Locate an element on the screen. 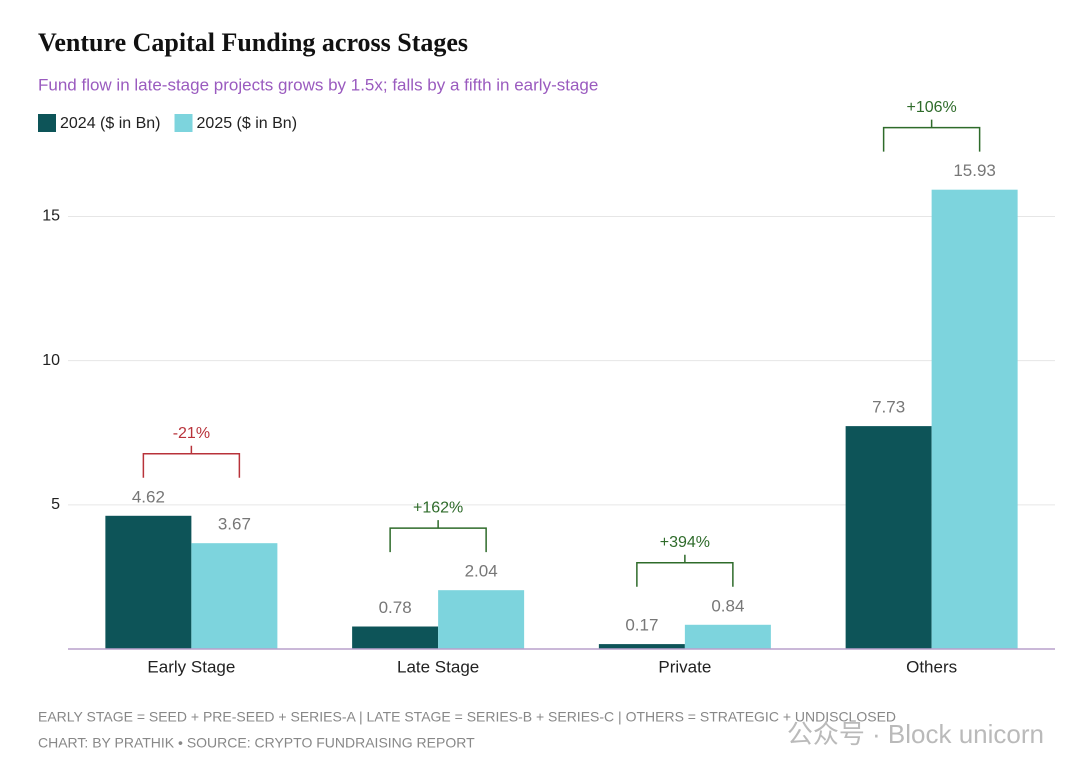 The width and height of the screenshot is (1080, 777). legend-label: 2024 ($ in Bn) is located at coordinates (110, 123).